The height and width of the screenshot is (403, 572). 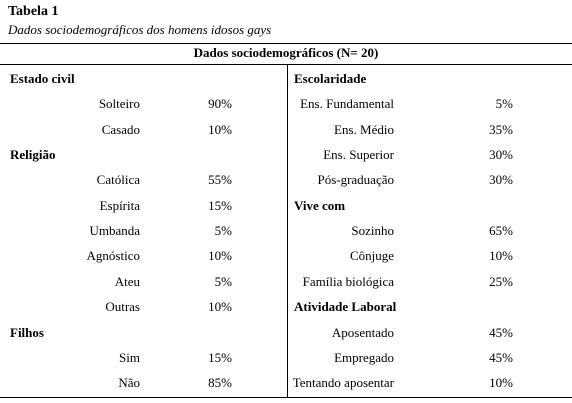 What do you see at coordinates (501, 129) in the screenshot?
I see `row-value: 35%` at bounding box center [501, 129].